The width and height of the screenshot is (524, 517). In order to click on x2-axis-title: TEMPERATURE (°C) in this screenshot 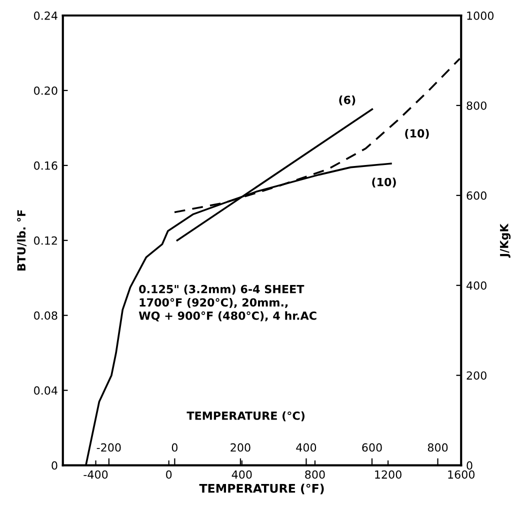, I will do `click(245, 416)`.